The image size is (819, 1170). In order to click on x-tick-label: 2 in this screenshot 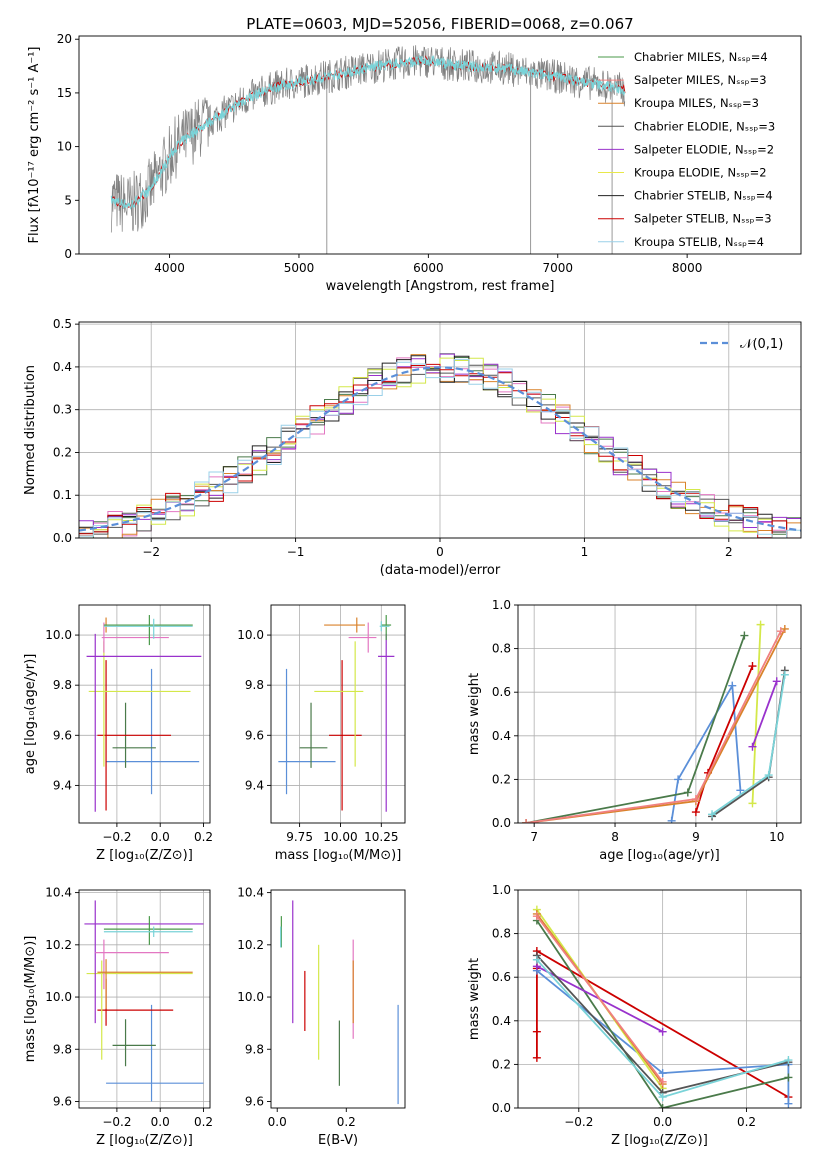, I will do `click(729, 552)`.